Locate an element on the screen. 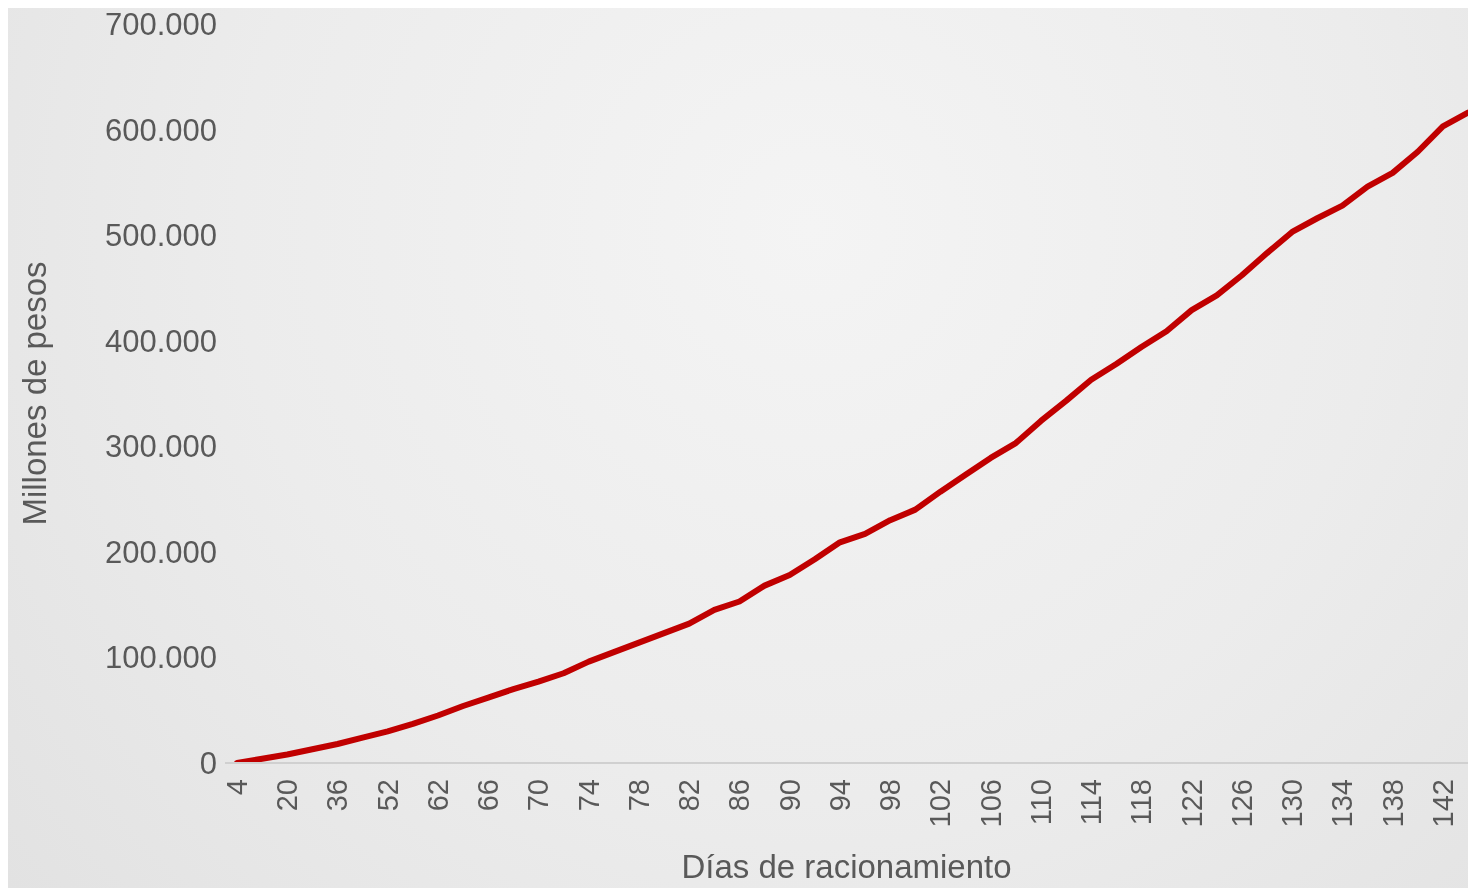  y-tick-label: 200.000 is located at coordinates (160, 552).